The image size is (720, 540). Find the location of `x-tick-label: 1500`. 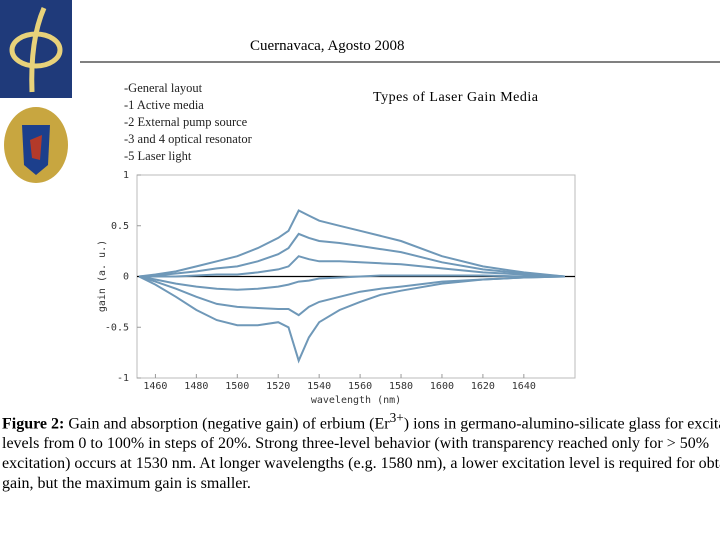

x-tick-label: 1500 is located at coordinates (237, 386).